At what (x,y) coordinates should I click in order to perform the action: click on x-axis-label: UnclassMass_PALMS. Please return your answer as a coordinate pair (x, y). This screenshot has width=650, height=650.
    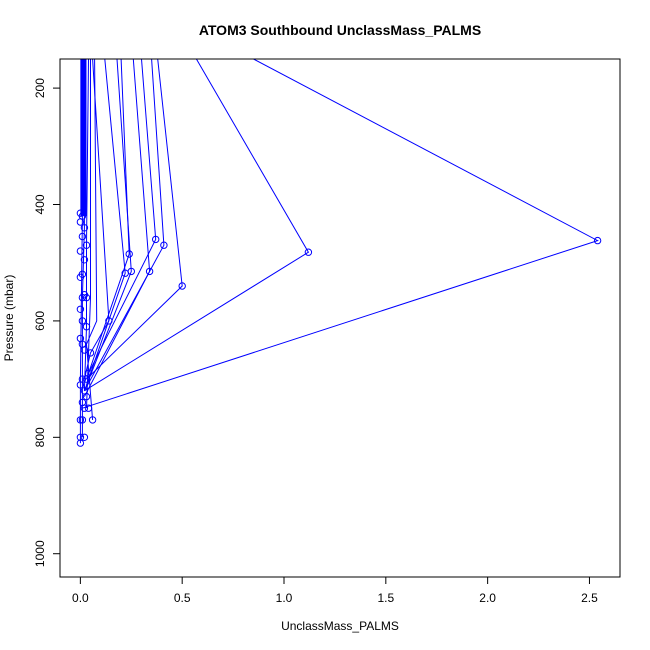
    Looking at the image, I should click on (340, 626).